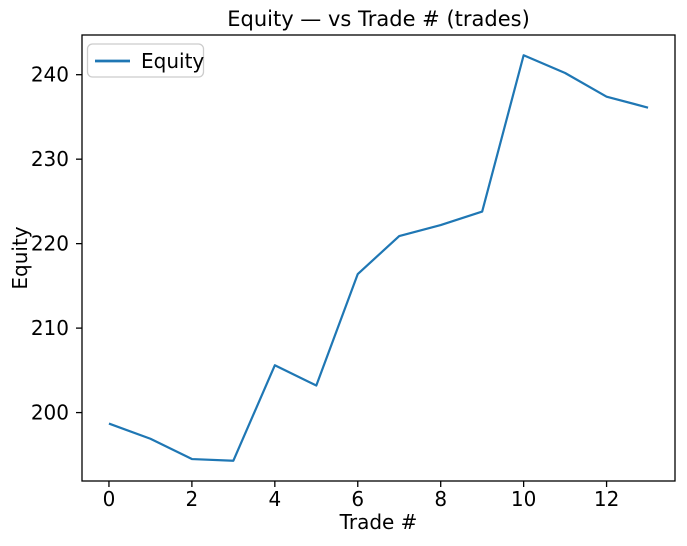 This screenshot has width=687, height=546. What do you see at coordinates (50, 328) in the screenshot?
I see `y-tick-label: 210` at bounding box center [50, 328].